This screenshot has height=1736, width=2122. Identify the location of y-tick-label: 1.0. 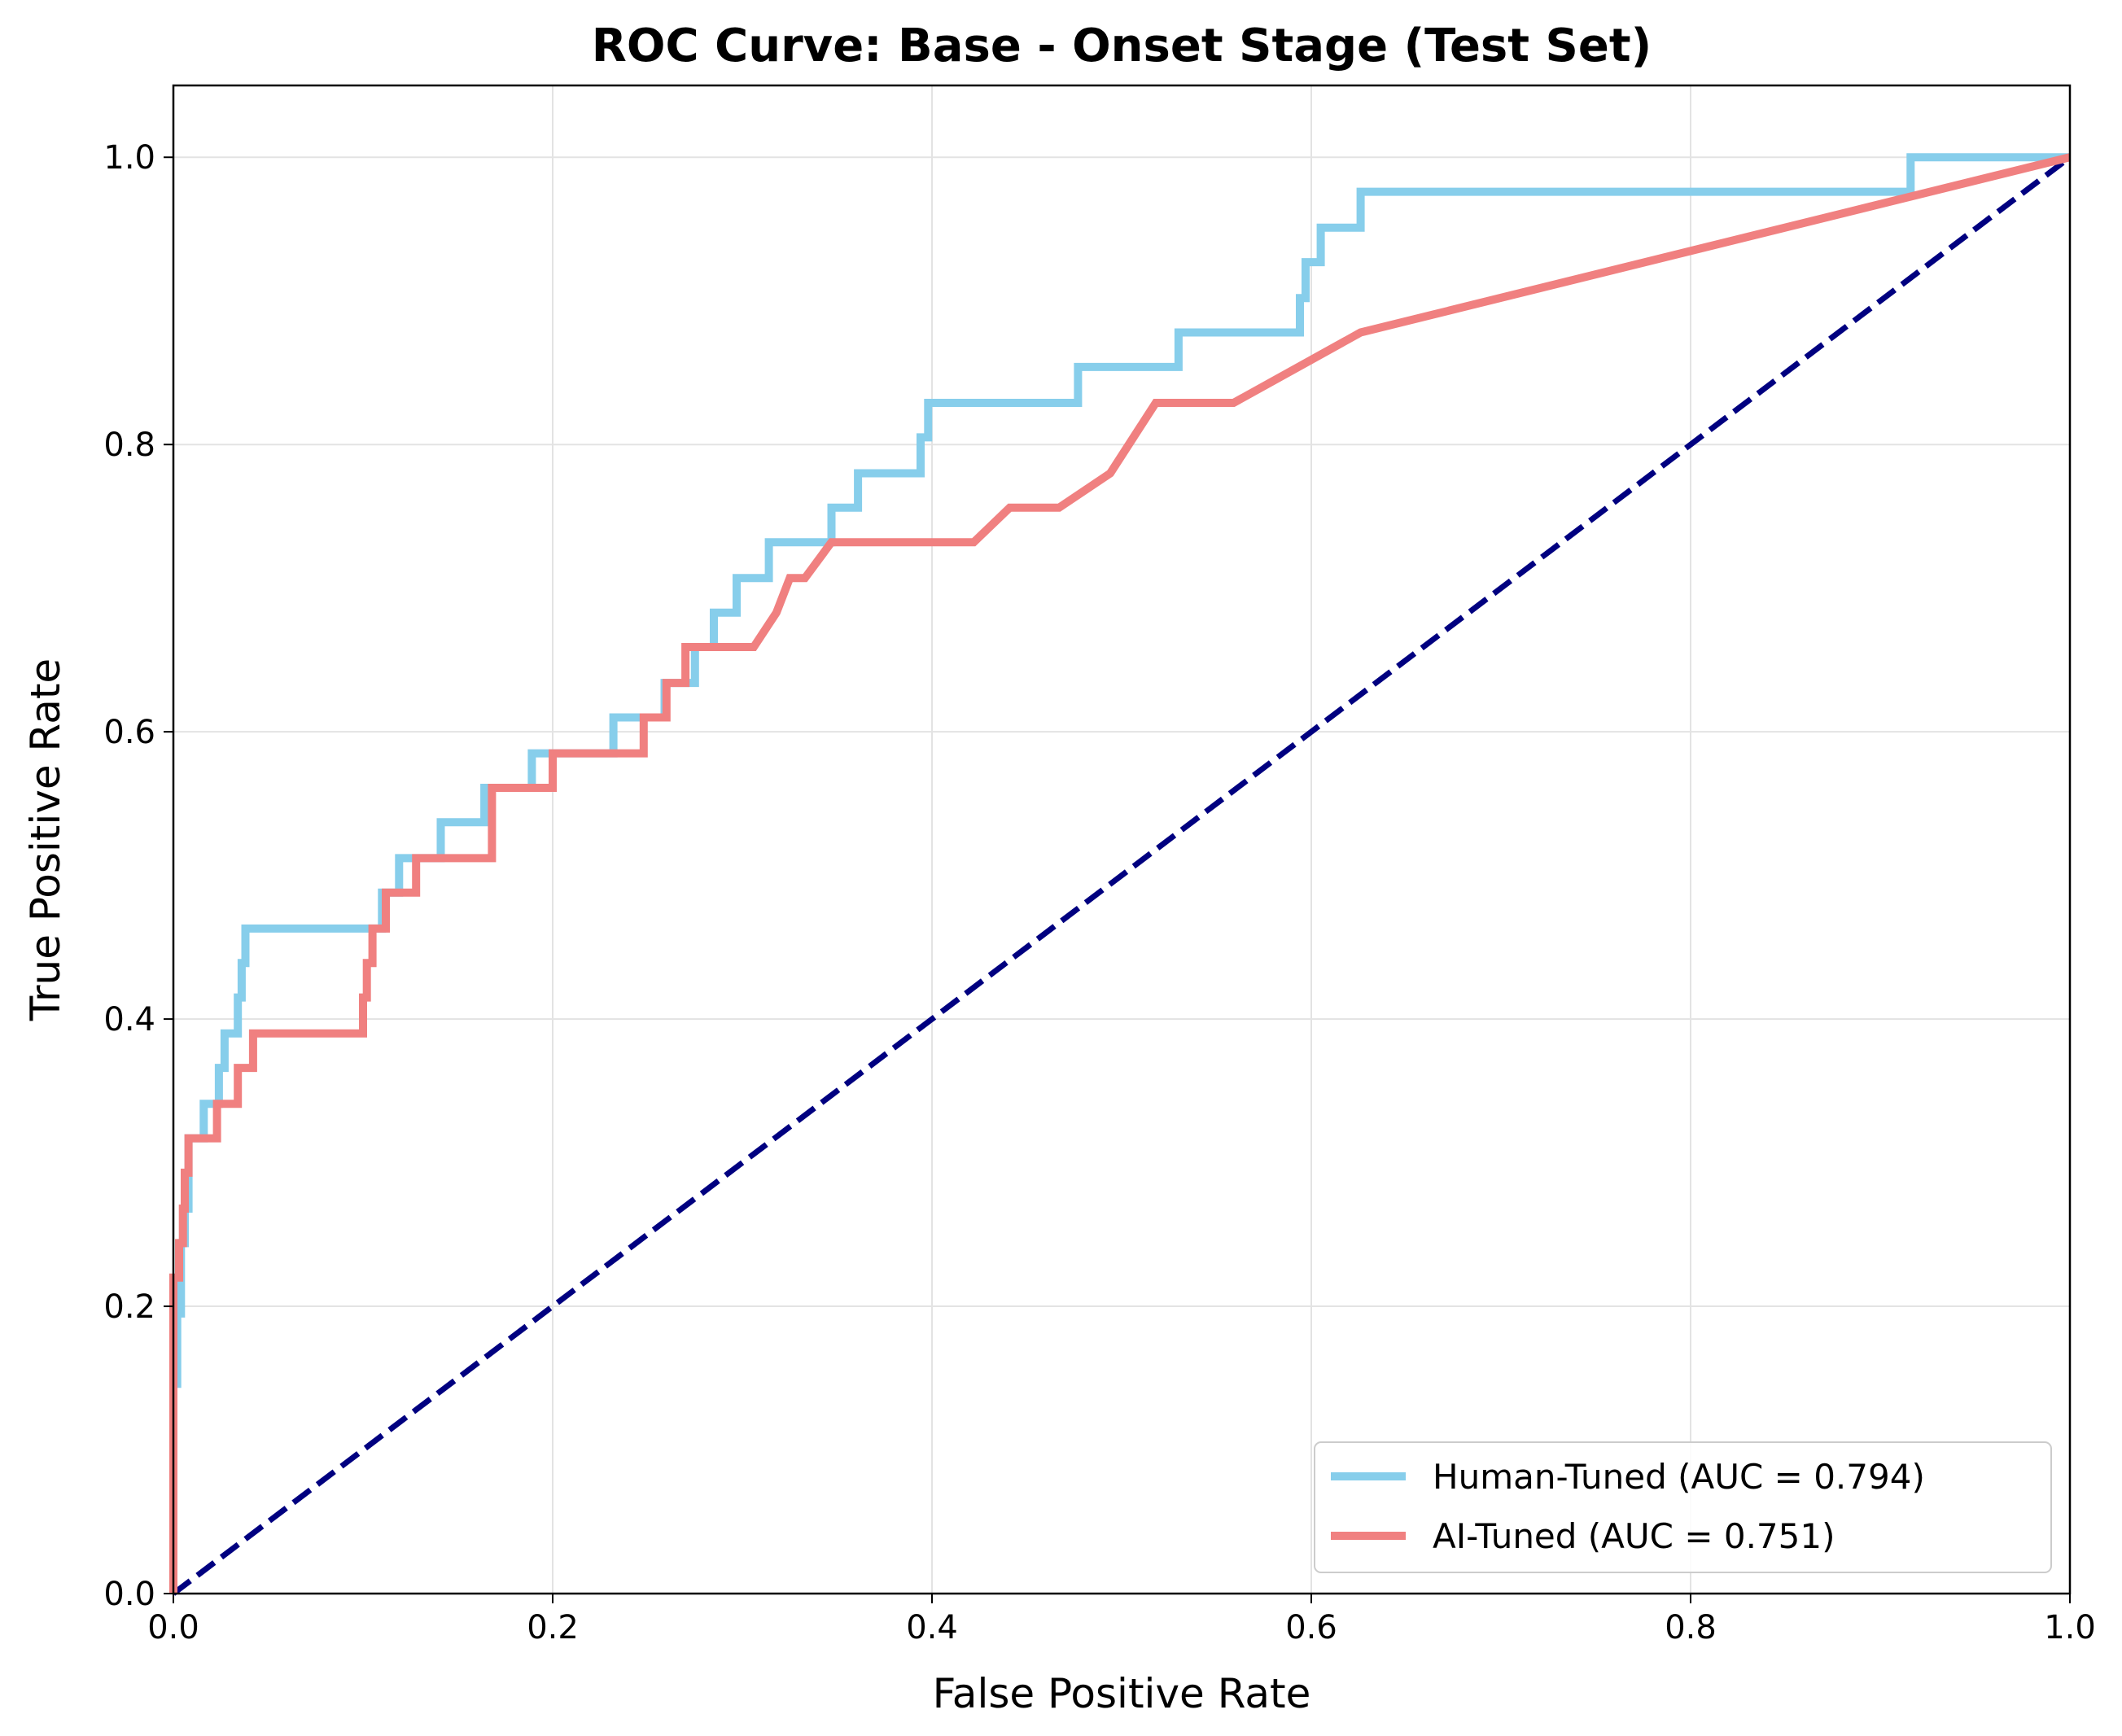
(129, 158).